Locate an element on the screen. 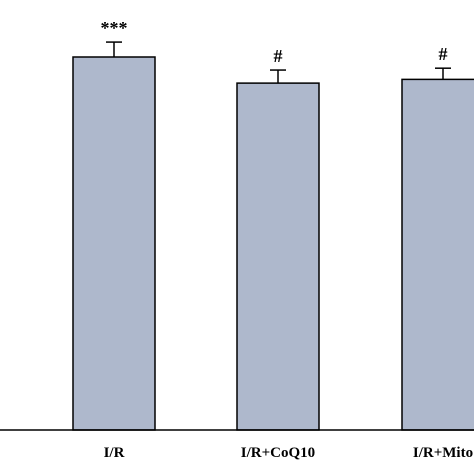 This screenshot has height=474, width=474. error-bars-layer is located at coordinates (278, 62).